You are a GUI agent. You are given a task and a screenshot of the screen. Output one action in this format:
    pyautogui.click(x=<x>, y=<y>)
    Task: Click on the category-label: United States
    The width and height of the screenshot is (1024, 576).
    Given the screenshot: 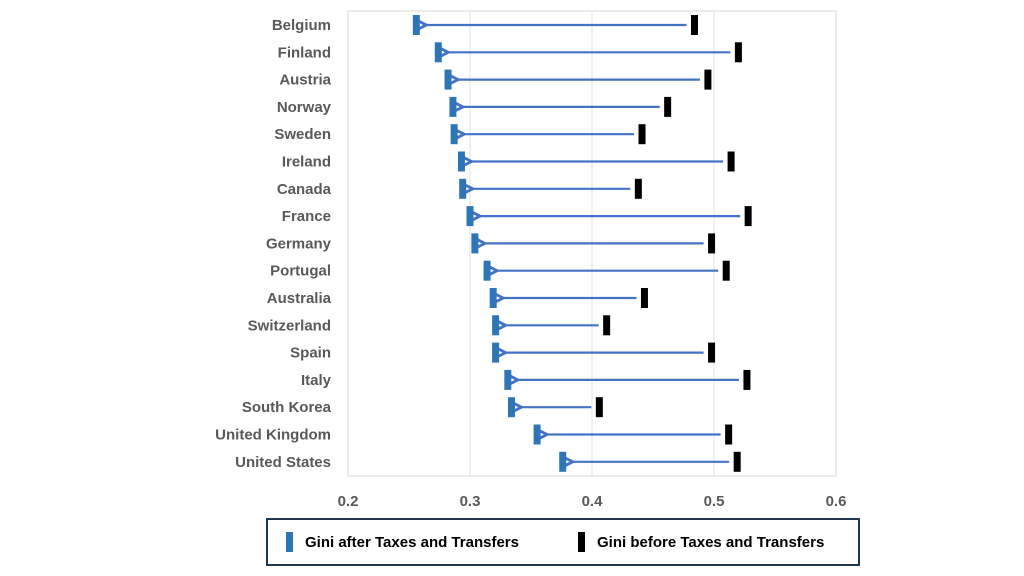 What is the action you would take?
    pyautogui.click(x=283, y=462)
    